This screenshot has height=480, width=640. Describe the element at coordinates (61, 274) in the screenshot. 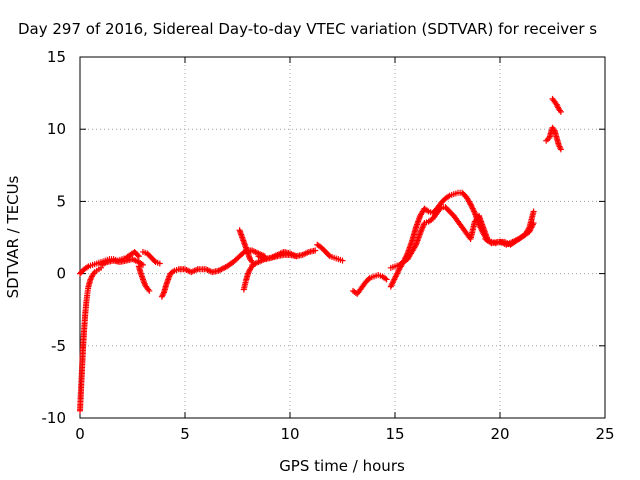

I see `y-tick-label: 0` at that location.